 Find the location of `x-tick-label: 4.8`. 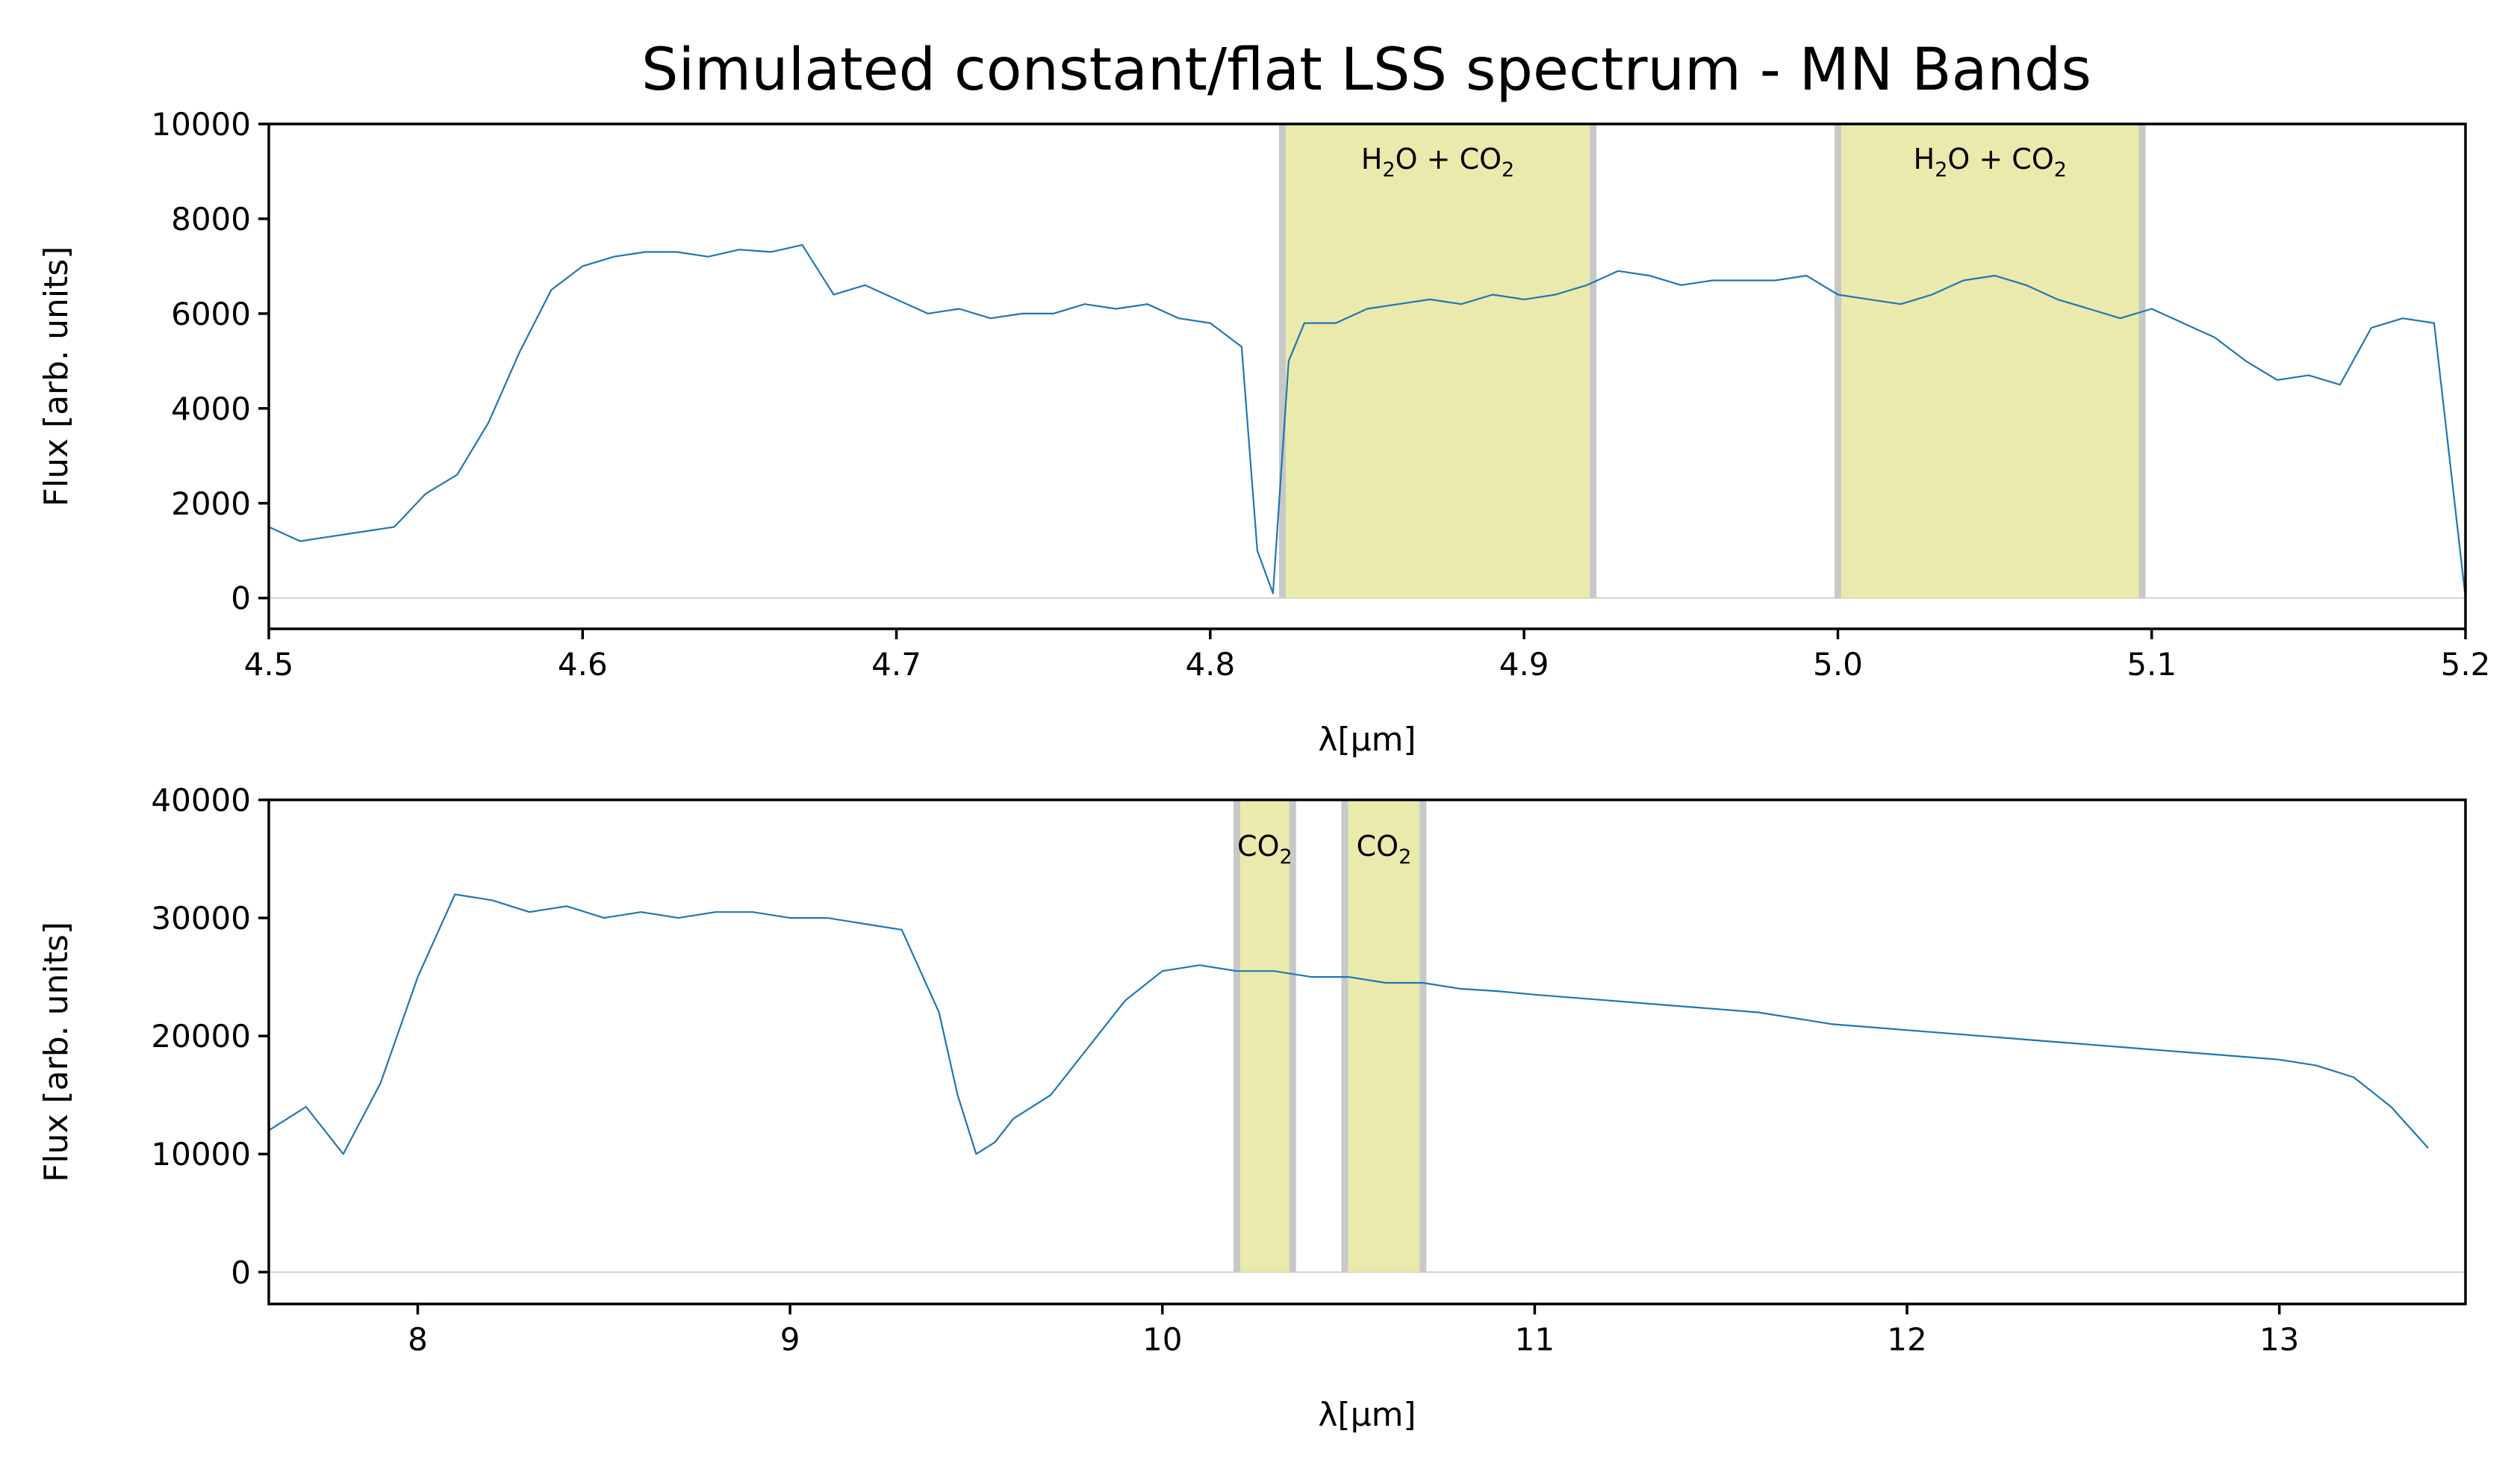

x-tick-label: 4.8 is located at coordinates (1210, 664).